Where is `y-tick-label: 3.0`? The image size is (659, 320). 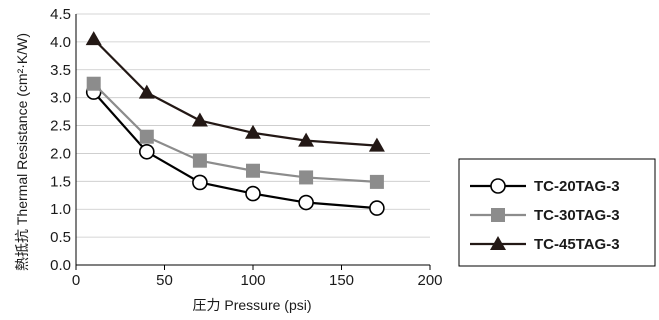 y-tick-label: 3.0 is located at coordinates (60, 98).